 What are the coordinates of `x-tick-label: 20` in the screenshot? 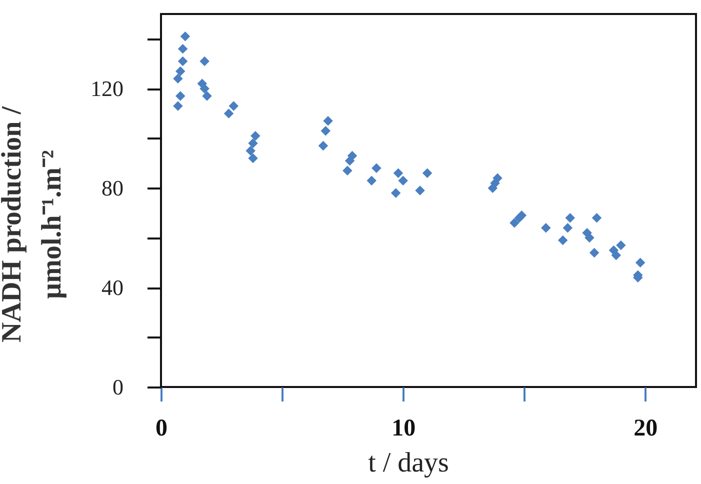 It's located at (646, 429).